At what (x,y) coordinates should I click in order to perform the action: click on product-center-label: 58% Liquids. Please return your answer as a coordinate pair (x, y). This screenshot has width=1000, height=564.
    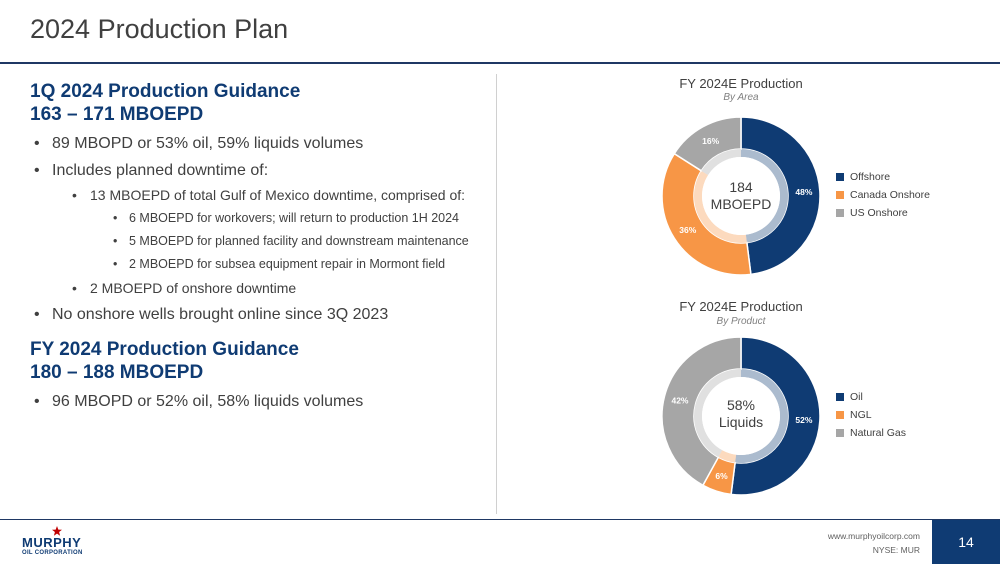
    Looking at the image, I should click on (741, 414).